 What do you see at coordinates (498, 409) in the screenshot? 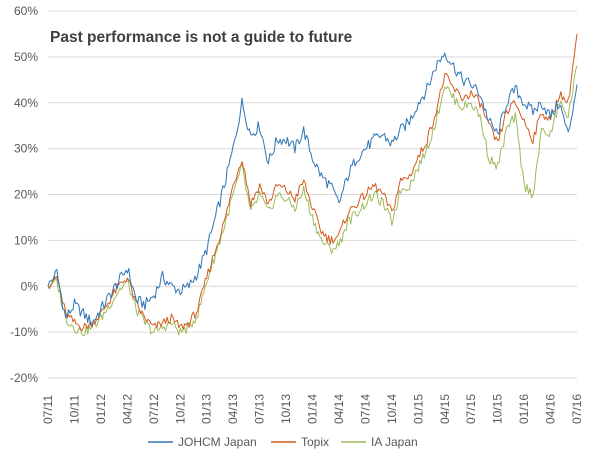
I see `x-tick-label: 10/15` at bounding box center [498, 409].